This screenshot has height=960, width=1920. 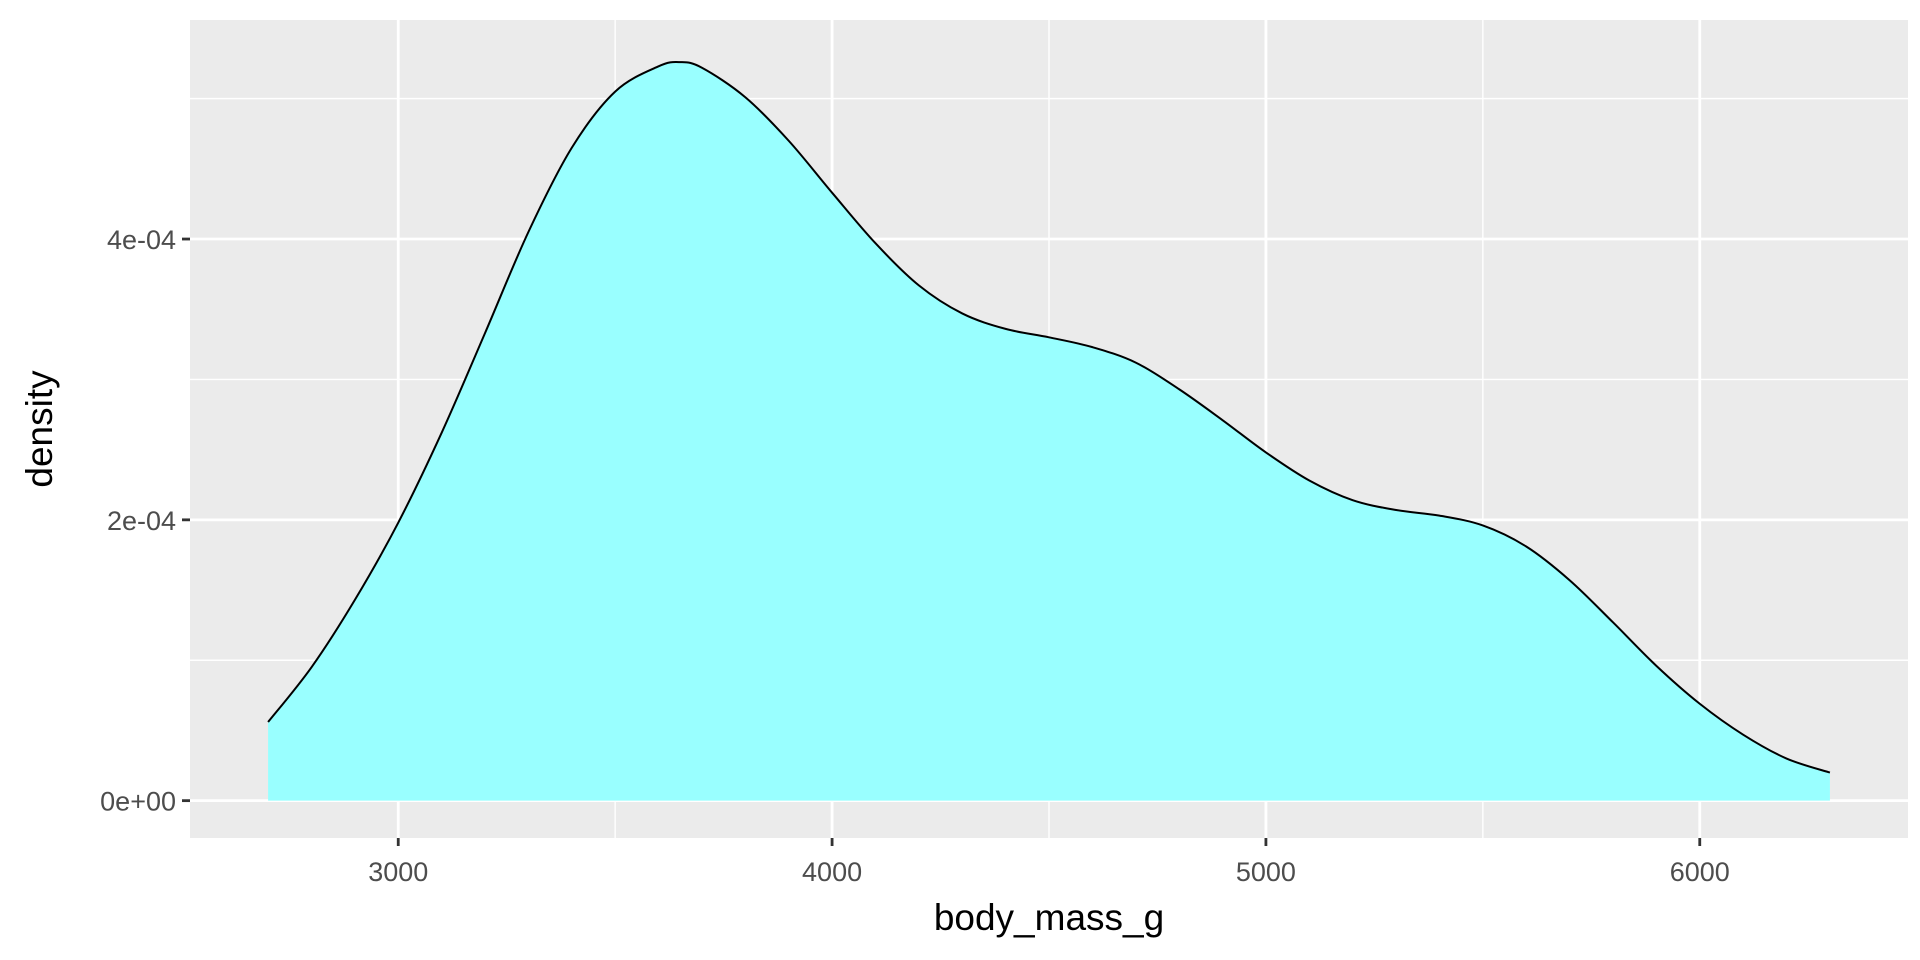 I want to click on x-tick-label: 4000, so click(x=832, y=872).